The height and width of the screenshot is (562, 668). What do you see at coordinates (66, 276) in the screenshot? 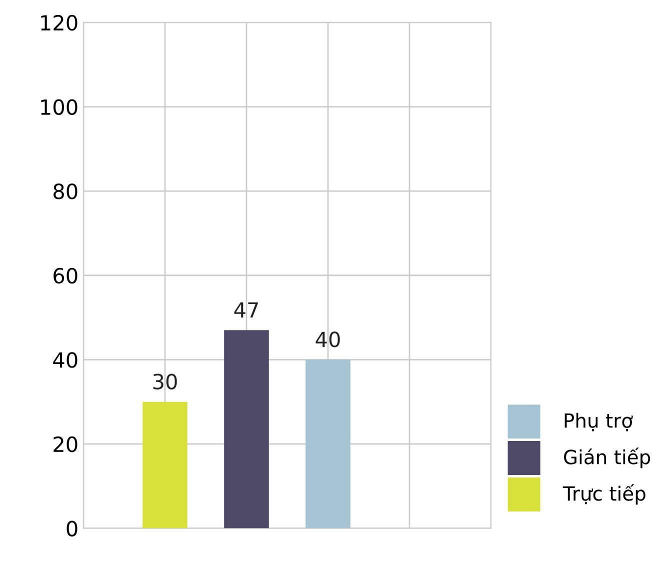
I see `y-tick-label: 60` at bounding box center [66, 276].